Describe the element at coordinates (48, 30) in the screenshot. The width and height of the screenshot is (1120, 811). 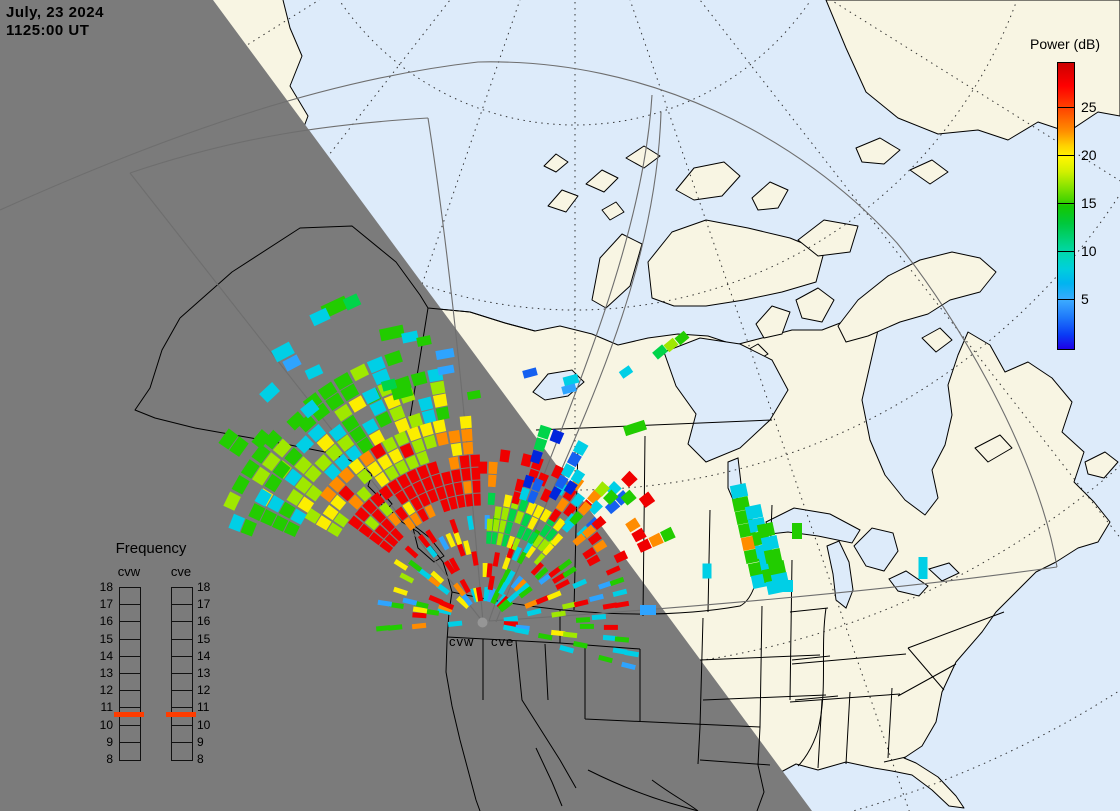
I see `timestamp-time: 1125:00 UT` at that location.